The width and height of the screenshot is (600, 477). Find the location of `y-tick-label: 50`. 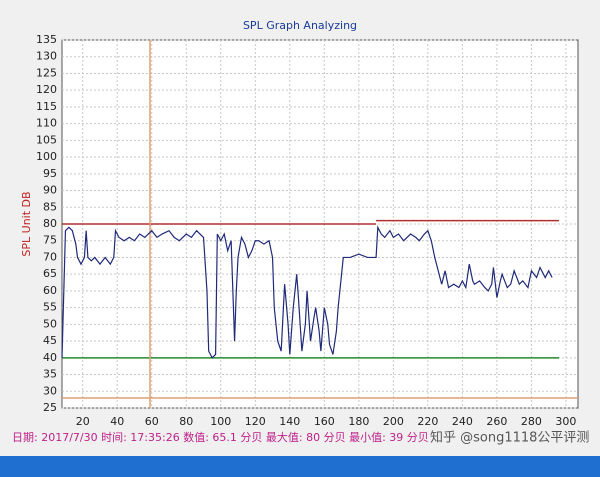

y-tick-label: 50 is located at coordinates (50, 323).